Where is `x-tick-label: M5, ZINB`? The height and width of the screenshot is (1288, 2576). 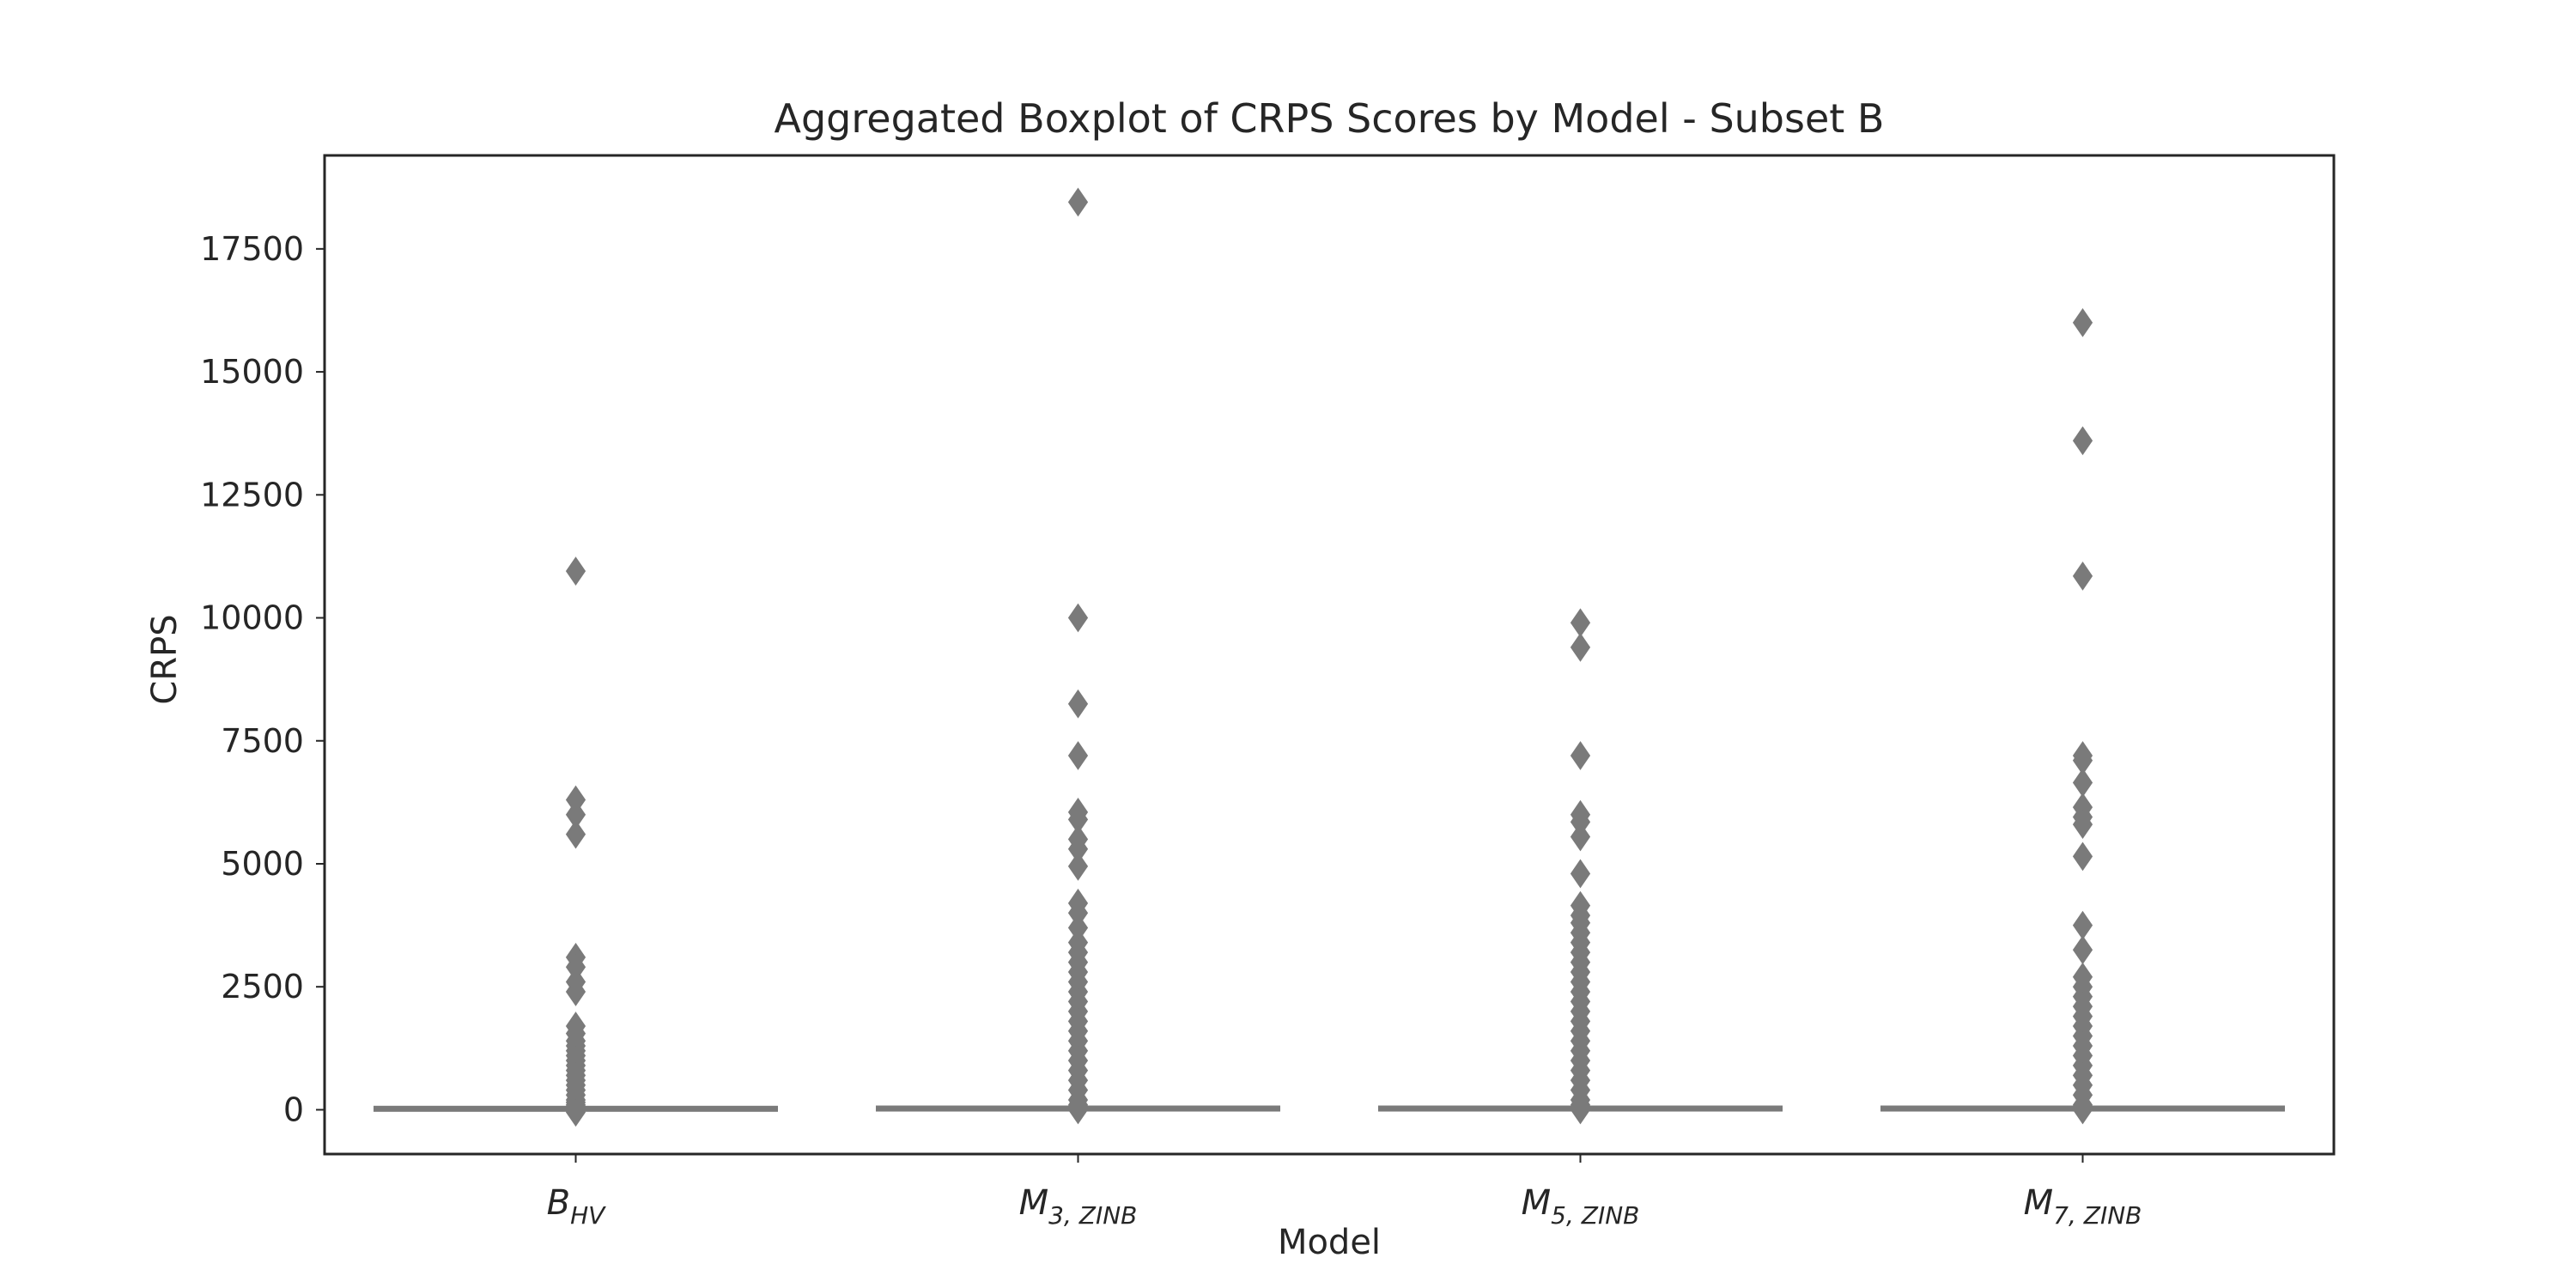 x-tick-label: M5, ZINB is located at coordinates (1581, 1206).